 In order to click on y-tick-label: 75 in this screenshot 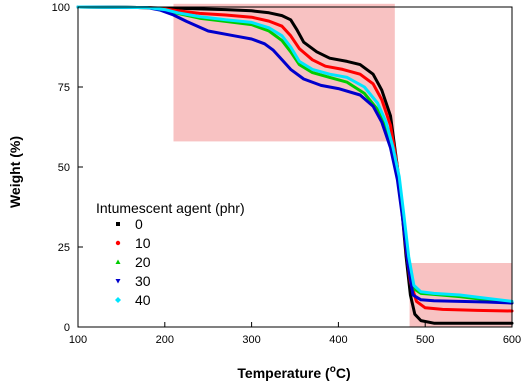, I will do `click(64, 88)`.